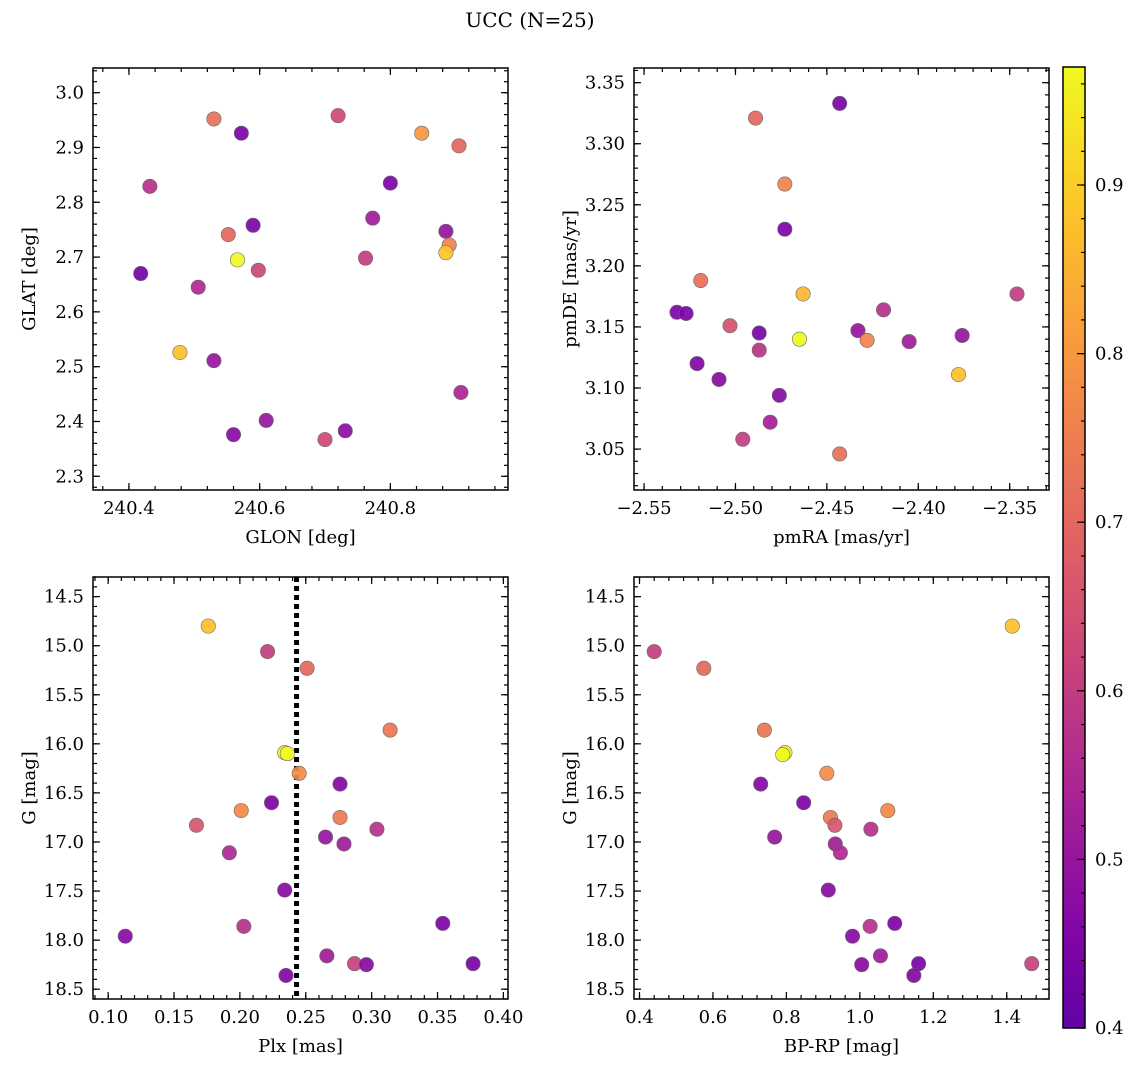 Image resolution: width=1136 pixels, height=1067 pixels. I want to click on x-axis-label: pmRA [mas/yr], so click(841, 537).